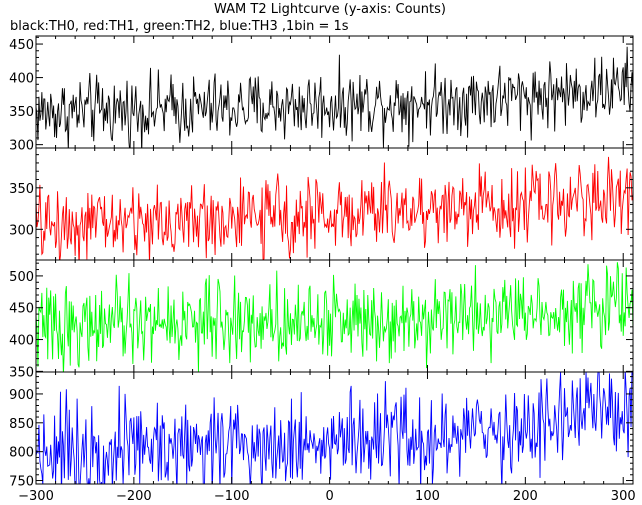 This screenshot has height=505, width=642. Describe the element at coordinates (134, 496) in the screenshot. I see `x-tick-label: −200` at that location.